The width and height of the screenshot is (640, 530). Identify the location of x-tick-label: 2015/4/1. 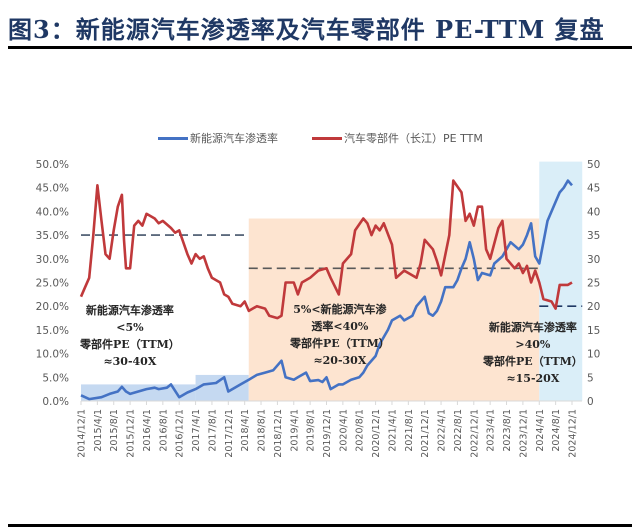
(98, 430).